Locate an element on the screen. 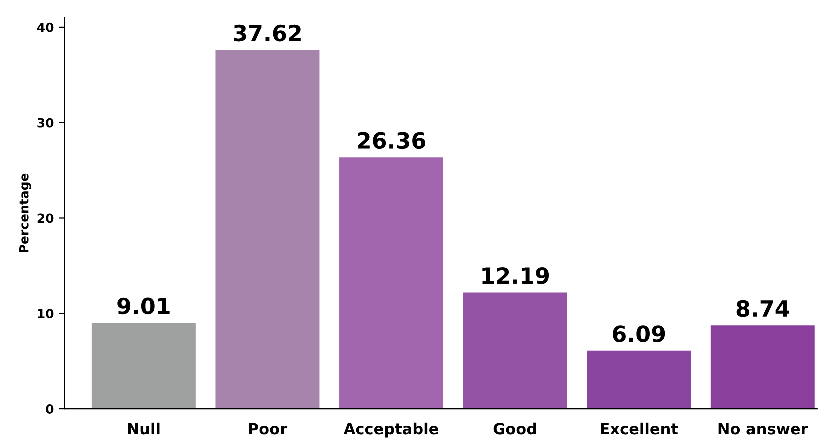 Image resolution: width=819 pixels, height=448 pixels. x-tick-label: Null is located at coordinates (144, 428).